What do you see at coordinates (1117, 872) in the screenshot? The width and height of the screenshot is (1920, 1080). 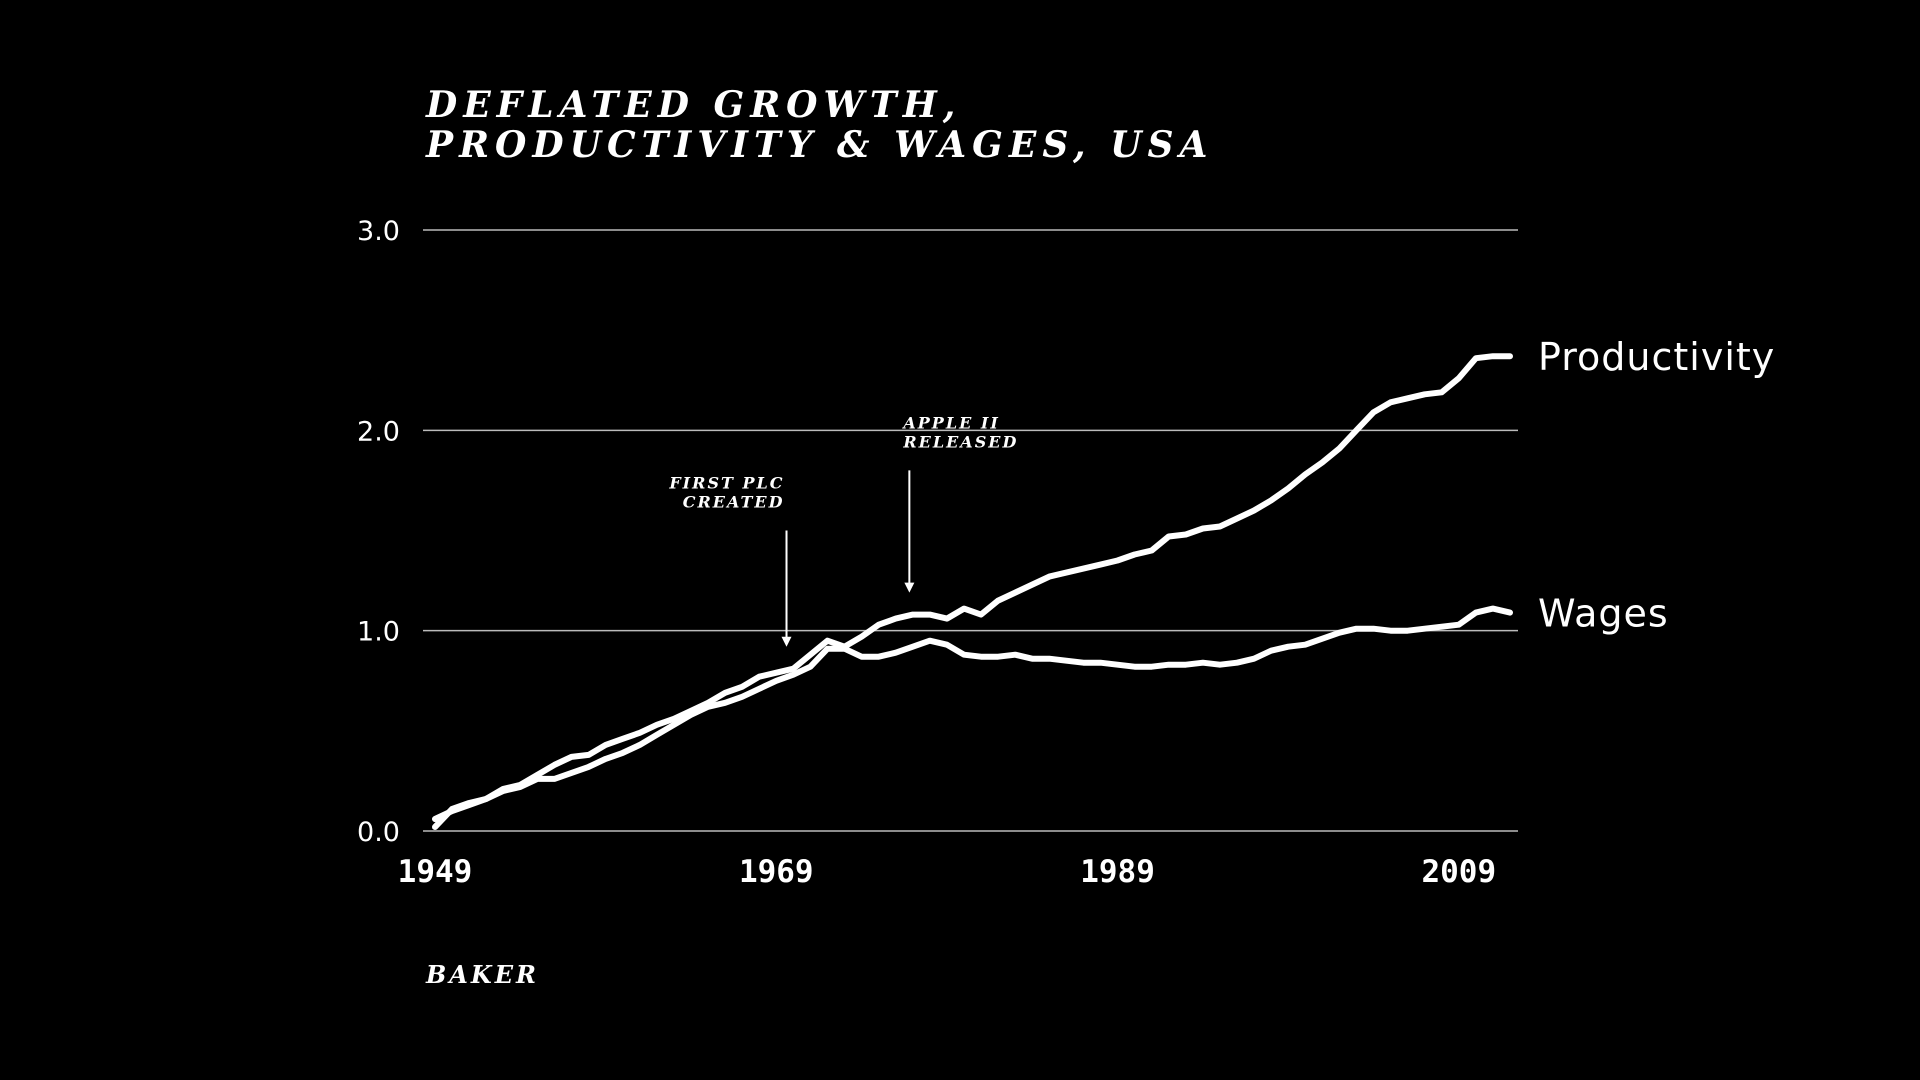 I see `x-tick-label: 1989` at bounding box center [1117, 872].